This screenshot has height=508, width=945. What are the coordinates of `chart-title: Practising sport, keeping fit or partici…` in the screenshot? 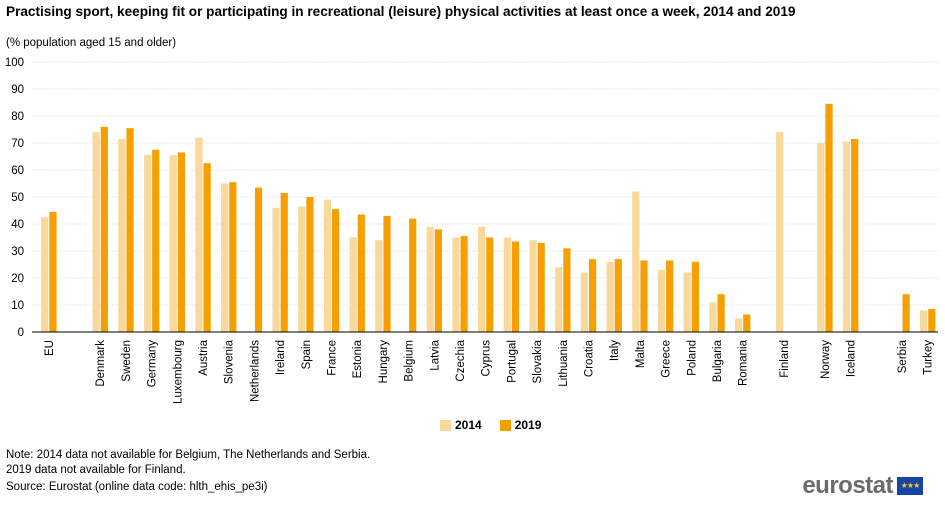 It's located at (401, 11).